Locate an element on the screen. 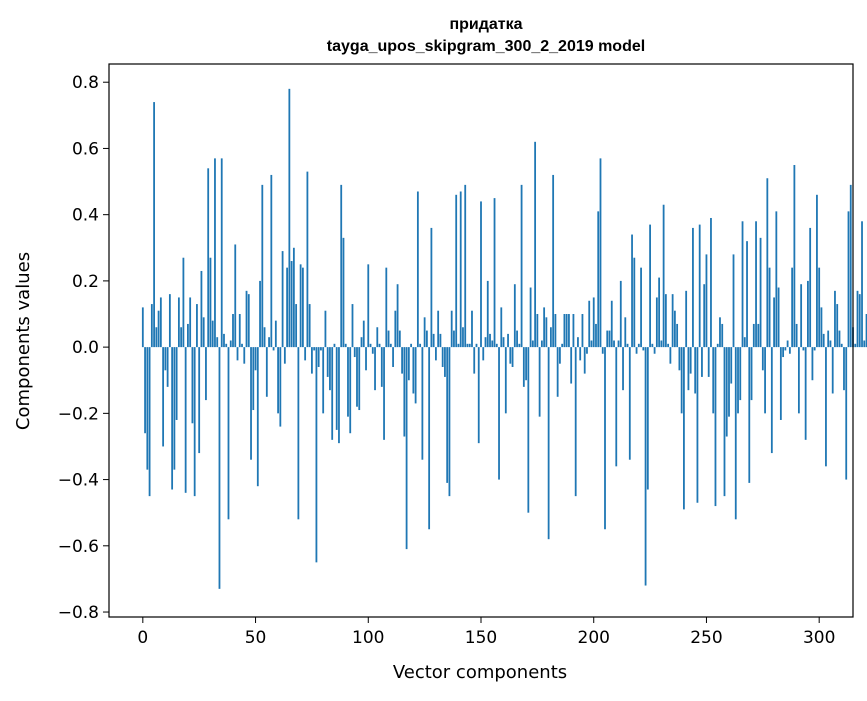 The image size is (867, 701). x-axis-ticks: 0 50 100 150 200 250 300 is located at coordinates (486, 632).